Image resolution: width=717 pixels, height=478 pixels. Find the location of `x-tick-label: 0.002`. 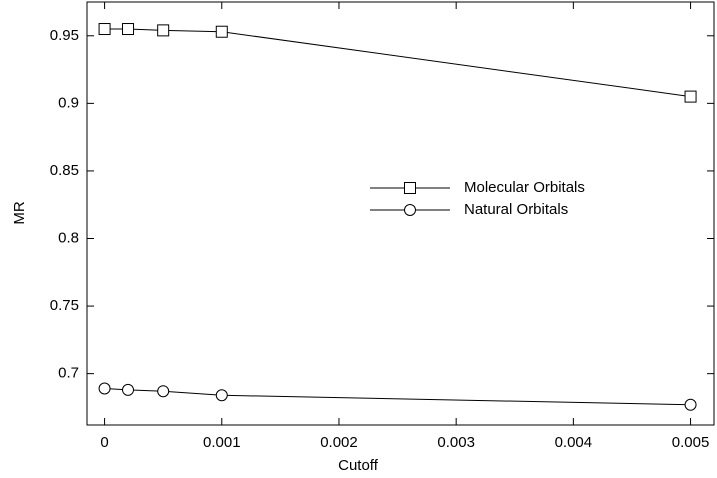

x-tick-label: 0.002 is located at coordinates (339, 442).